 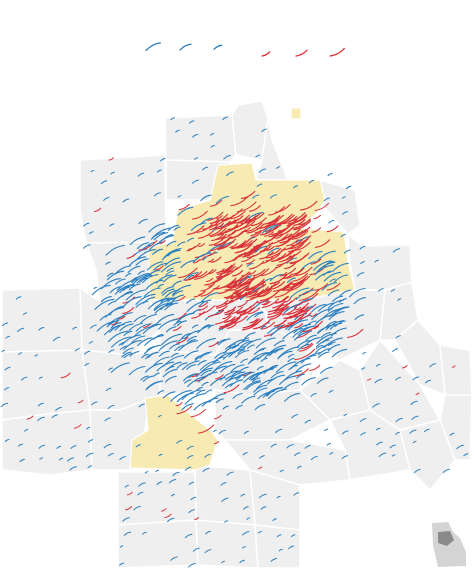 What do you see at coordinates (153, 47) in the screenshot?
I see `strong-dem-shift` at bounding box center [153, 47].